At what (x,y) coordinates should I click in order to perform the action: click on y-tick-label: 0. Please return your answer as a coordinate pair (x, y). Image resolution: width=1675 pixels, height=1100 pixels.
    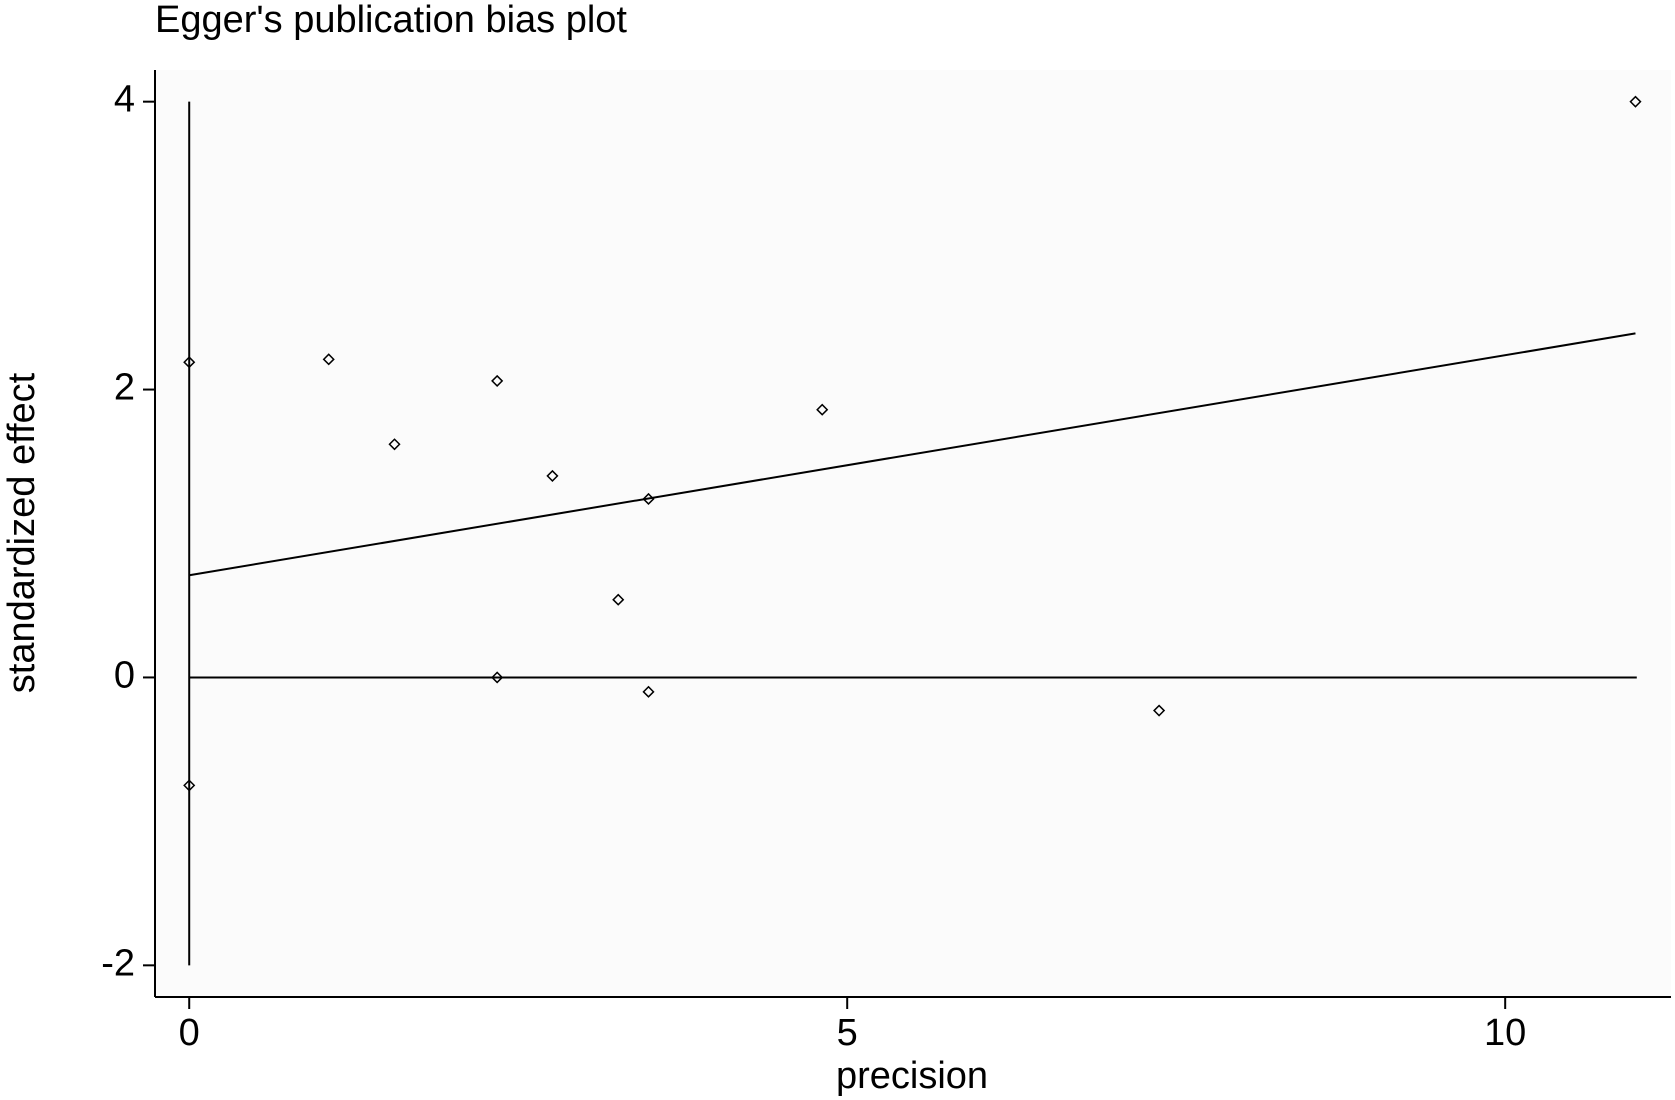
    Looking at the image, I should click on (124, 675).